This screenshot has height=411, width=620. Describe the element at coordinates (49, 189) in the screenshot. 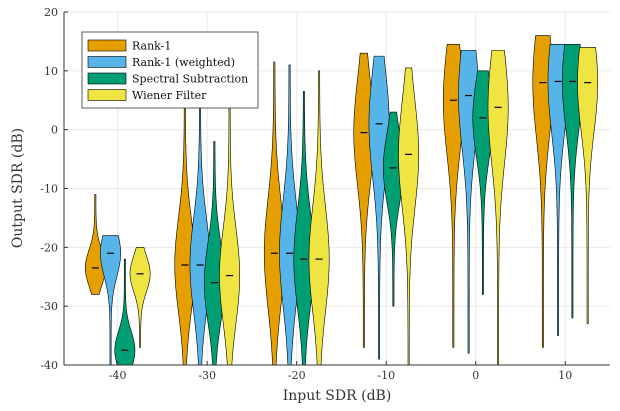

I see `y-tick-label: -10` at that location.